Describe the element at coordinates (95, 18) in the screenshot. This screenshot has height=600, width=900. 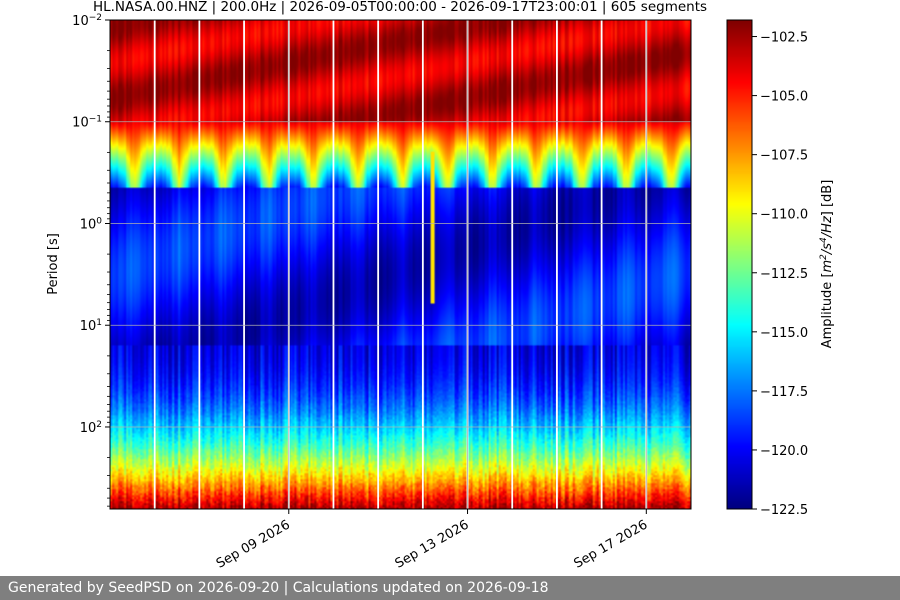
I see `y-tick-exponent: −2` at that location.